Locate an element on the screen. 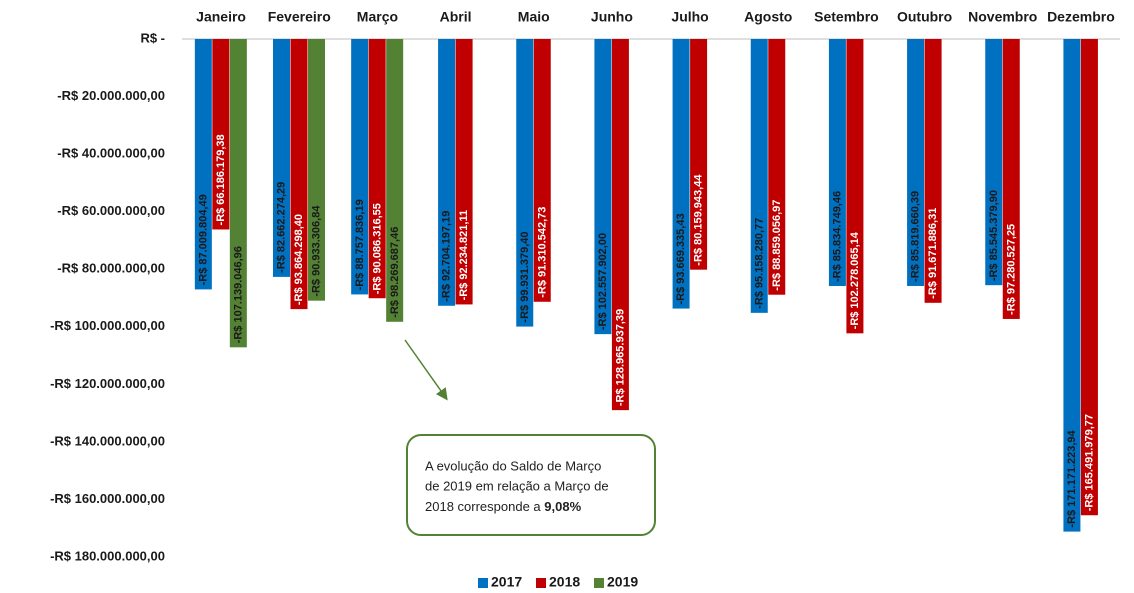  value-label: -R$ 85.834.749,46 is located at coordinates (838, 236).